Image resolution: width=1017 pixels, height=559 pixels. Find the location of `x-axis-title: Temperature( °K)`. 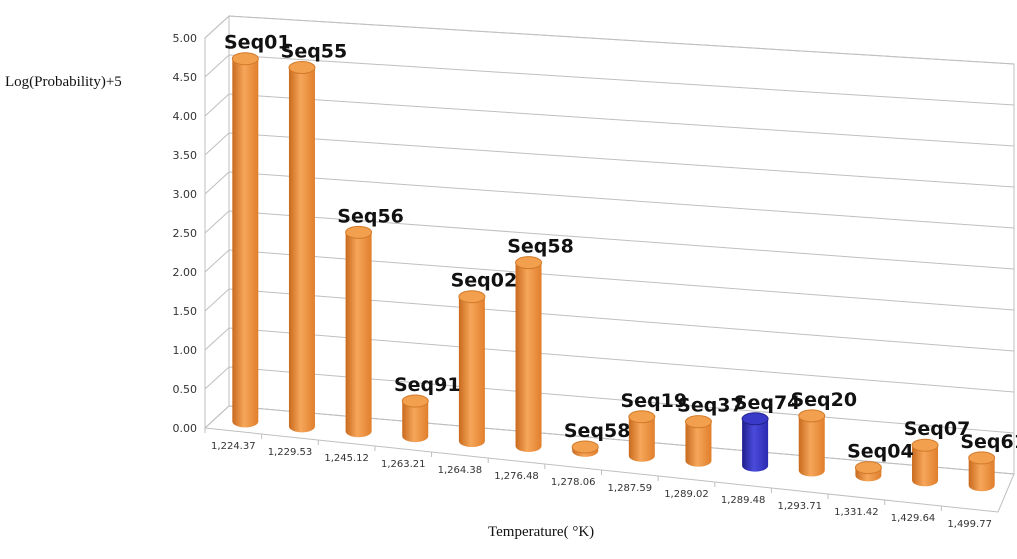

x-axis-title: Temperature( °K) is located at coordinates (541, 532).